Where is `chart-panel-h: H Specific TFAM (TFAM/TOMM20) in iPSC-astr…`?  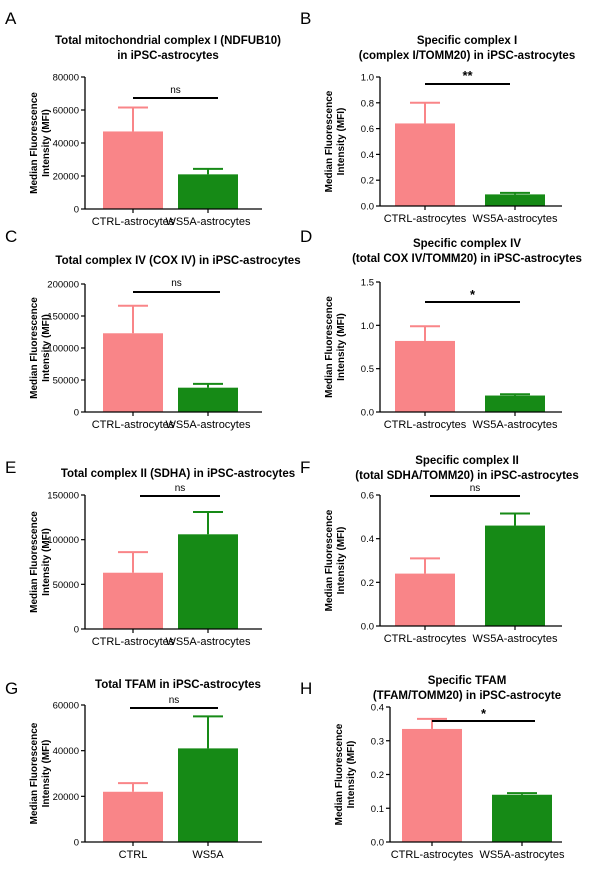 chart-panel-h: H Specific TFAM (TFAM/TOMM20) in iPSC-astr… is located at coordinates (432, 768).